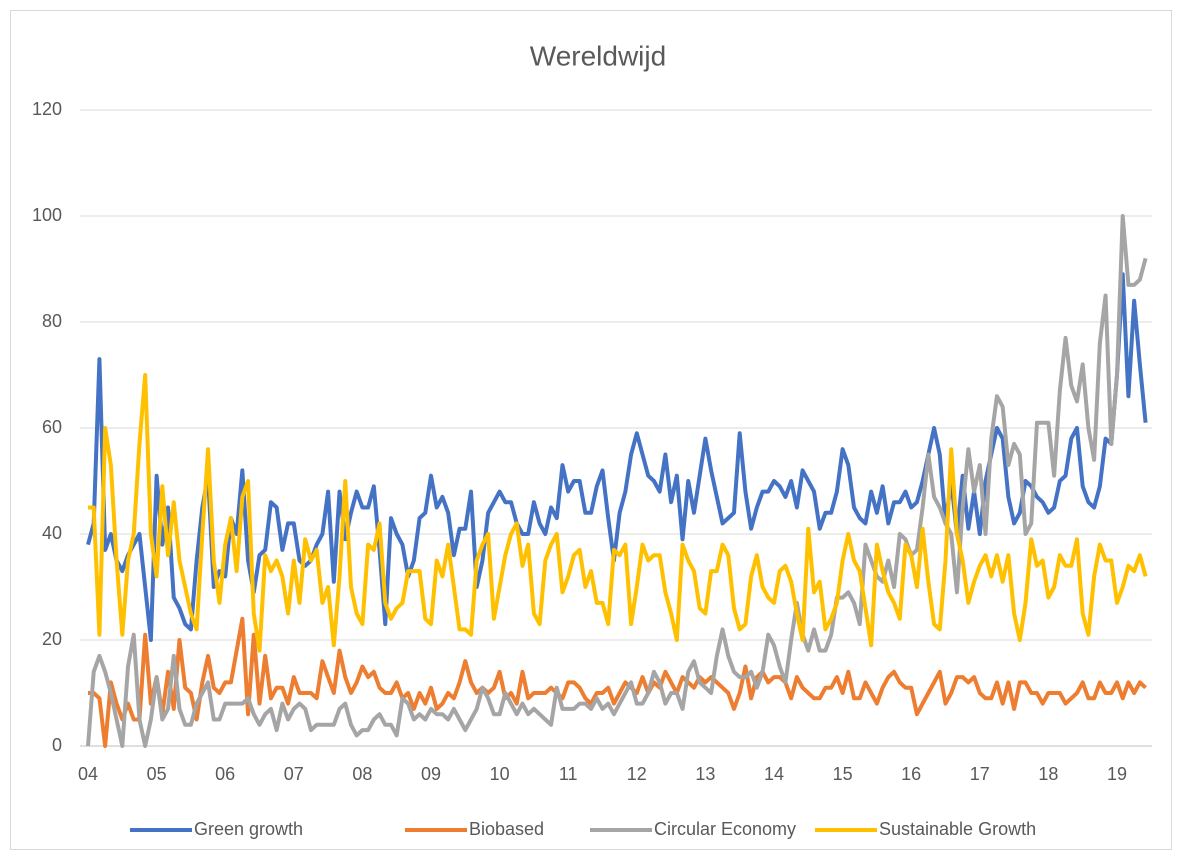 This screenshot has height=866, width=1183. I want to click on y-tick-label: 120, so click(47, 109).